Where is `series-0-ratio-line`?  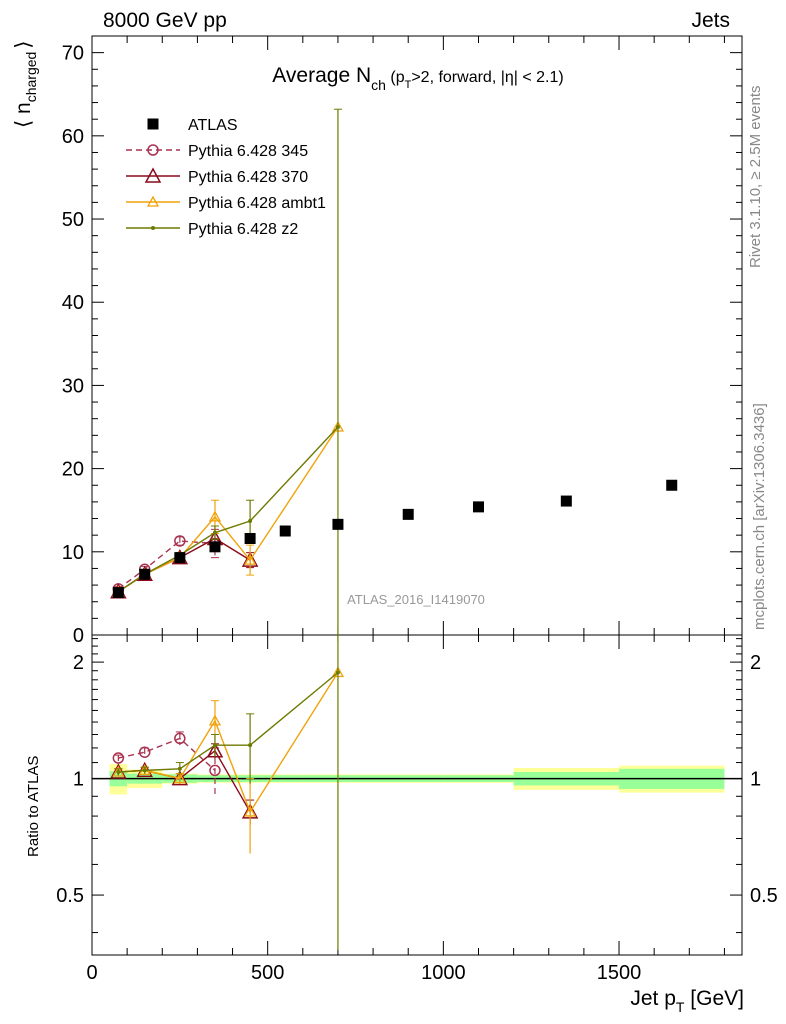
series-0-ratio-line is located at coordinates (167, 754).